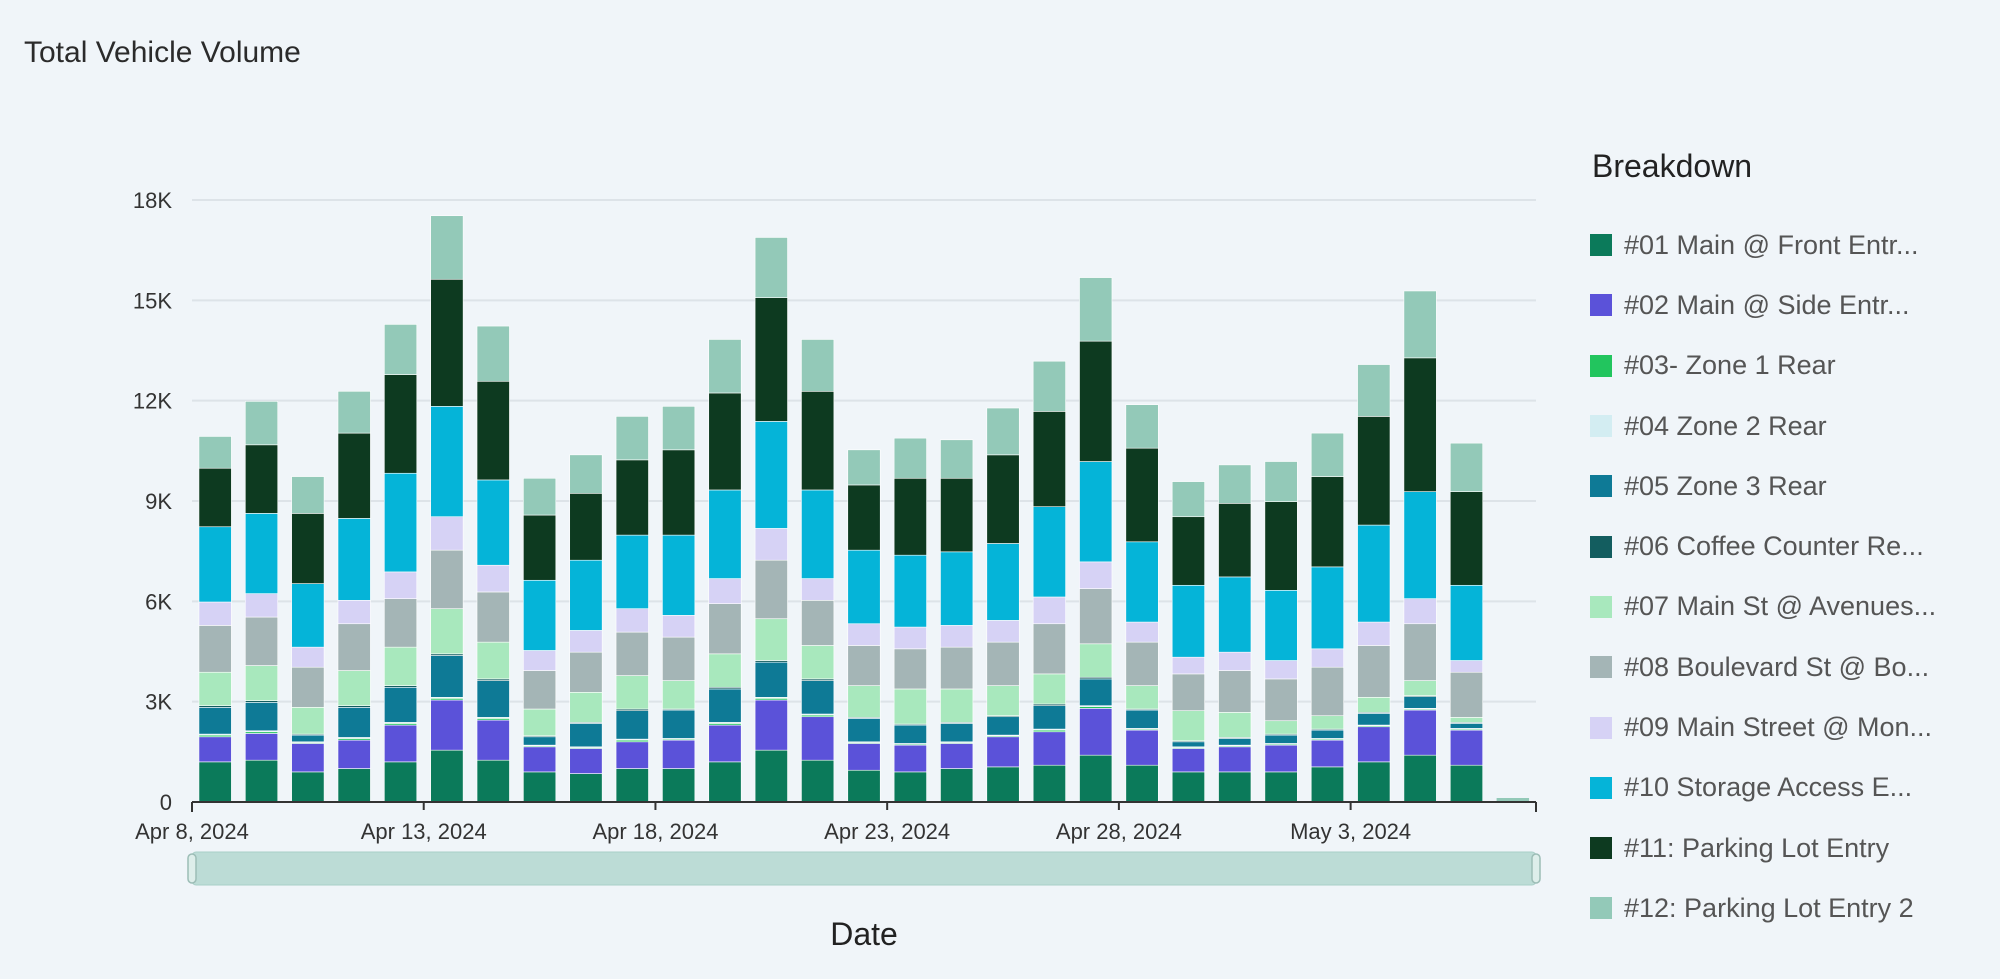 The height and width of the screenshot is (979, 2000). What do you see at coordinates (1790, 908) in the screenshot?
I see `legend-item: #12: Parking Lot Entry 2` at bounding box center [1790, 908].